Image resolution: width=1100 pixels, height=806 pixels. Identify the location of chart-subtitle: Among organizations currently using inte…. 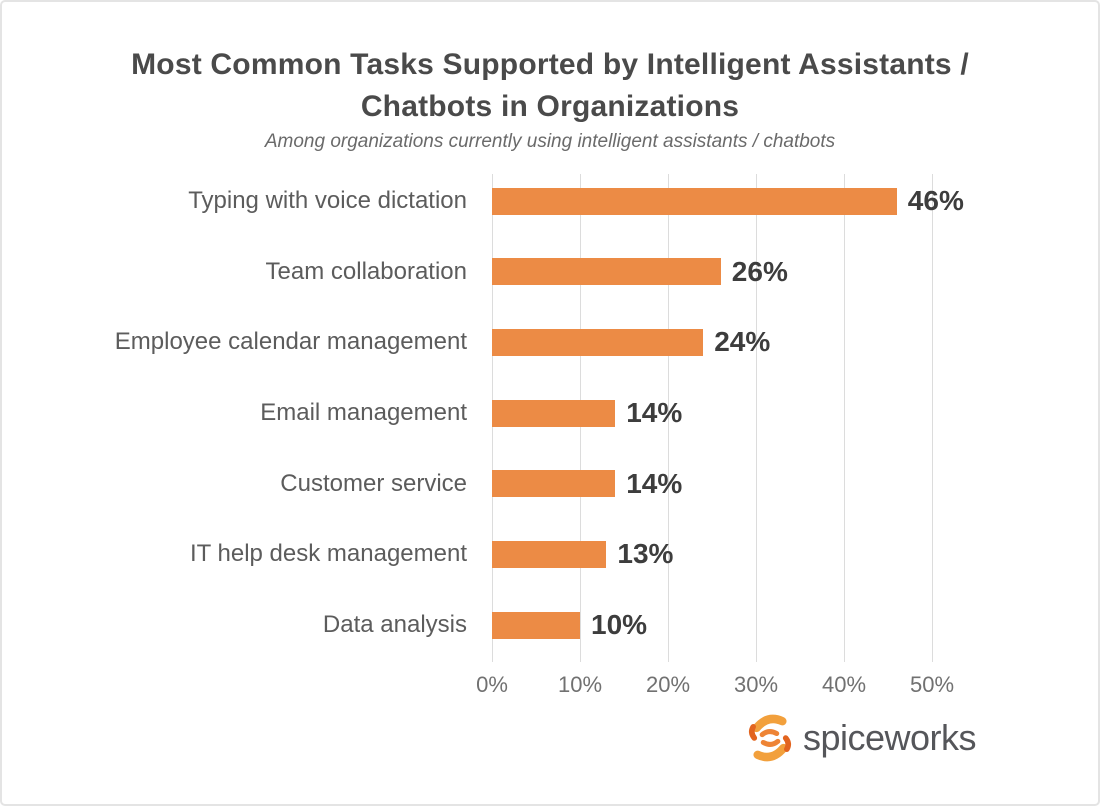
(550, 141).